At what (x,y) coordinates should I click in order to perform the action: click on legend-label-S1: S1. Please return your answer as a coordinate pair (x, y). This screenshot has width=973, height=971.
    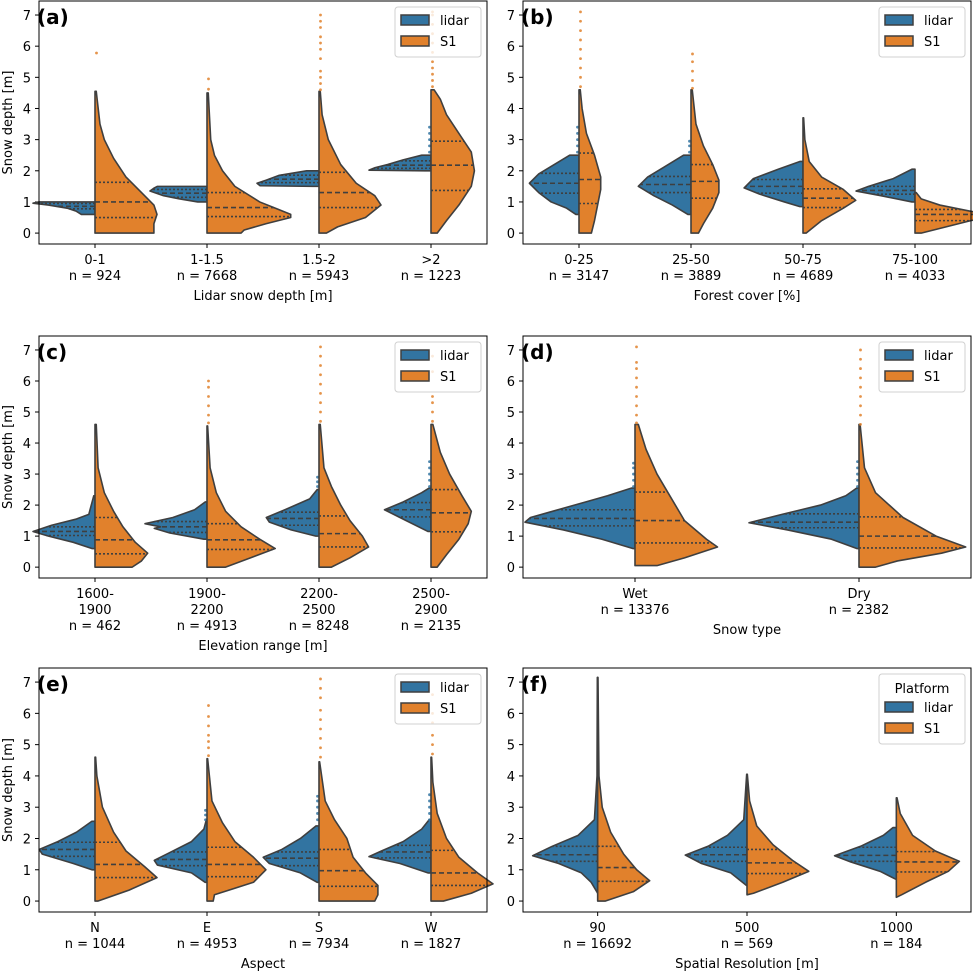
    Looking at the image, I should click on (932, 42).